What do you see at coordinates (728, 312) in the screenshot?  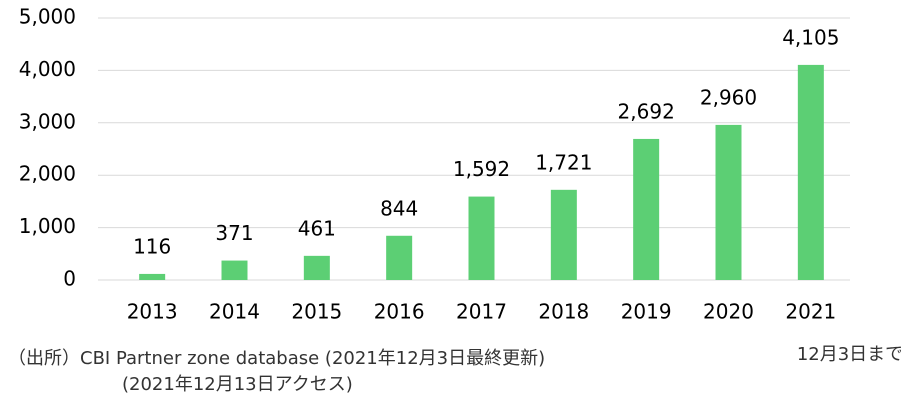 I see `x-tick-label: 2020` at bounding box center [728, 312].